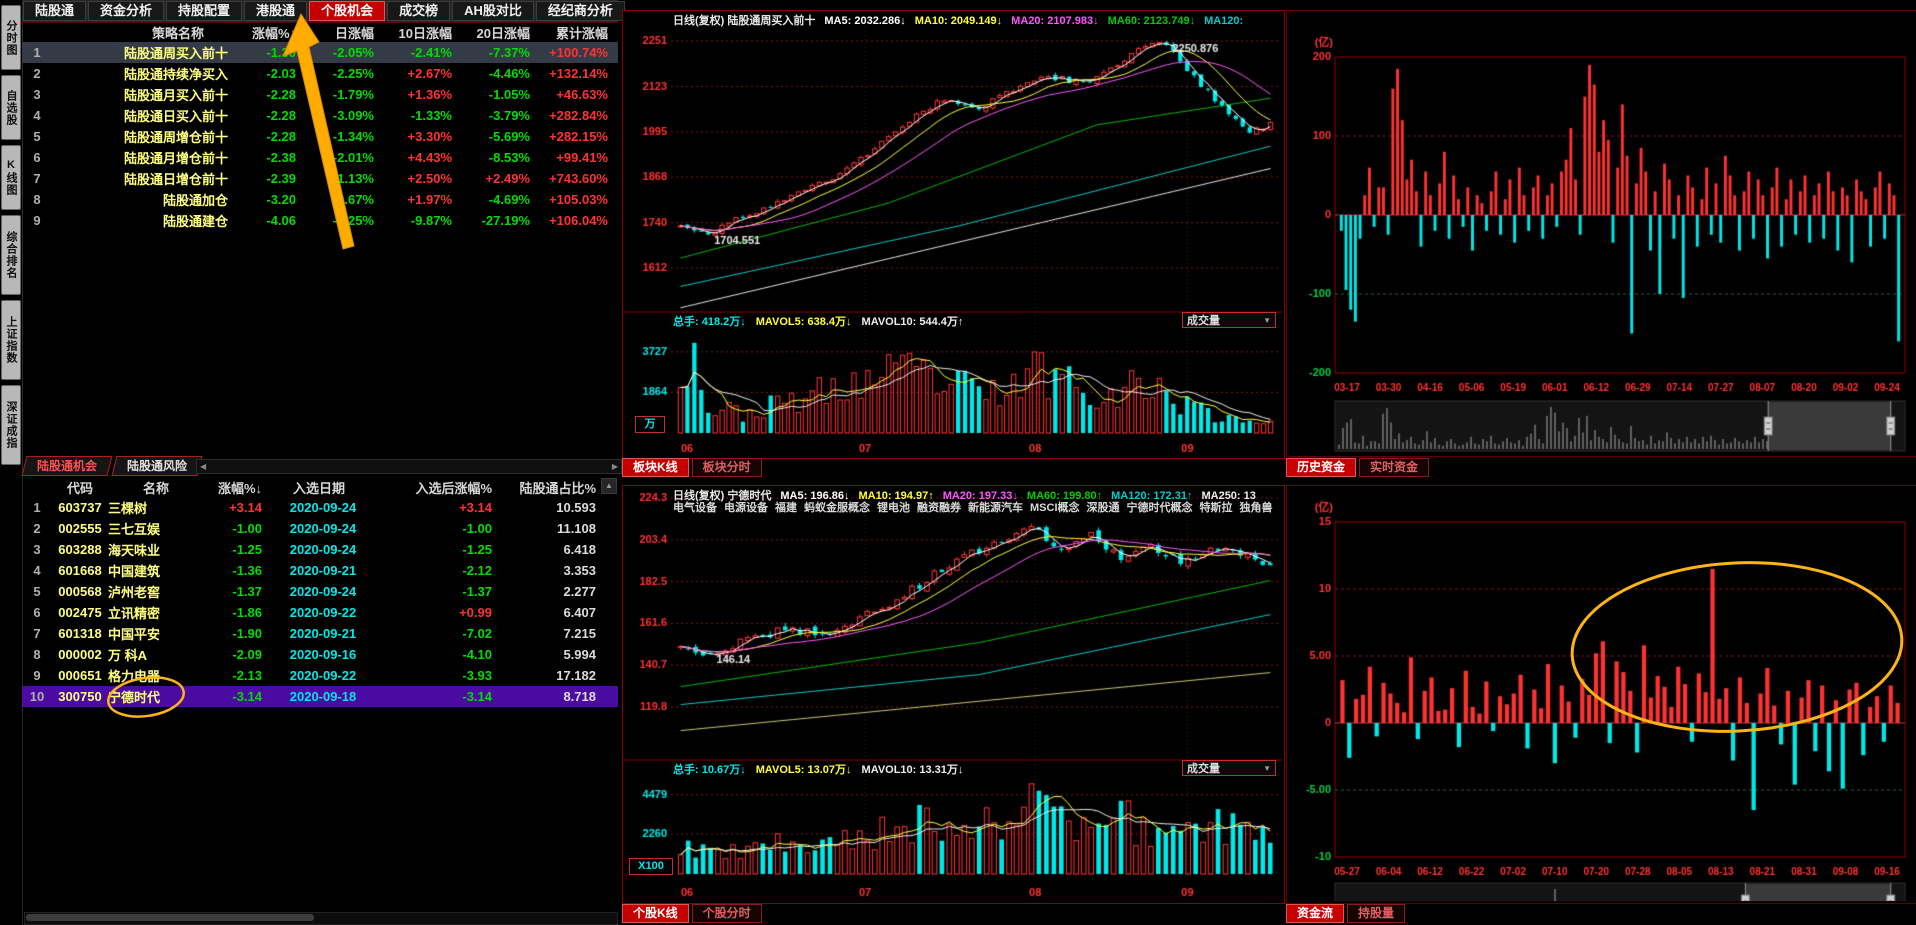 This screenshot has height=925, width=1916. What do you see at coordinates (175, 95) in the screenshot?
I see `strategy-name: 陆股通月买入前十` at bounding box center [175, 95].